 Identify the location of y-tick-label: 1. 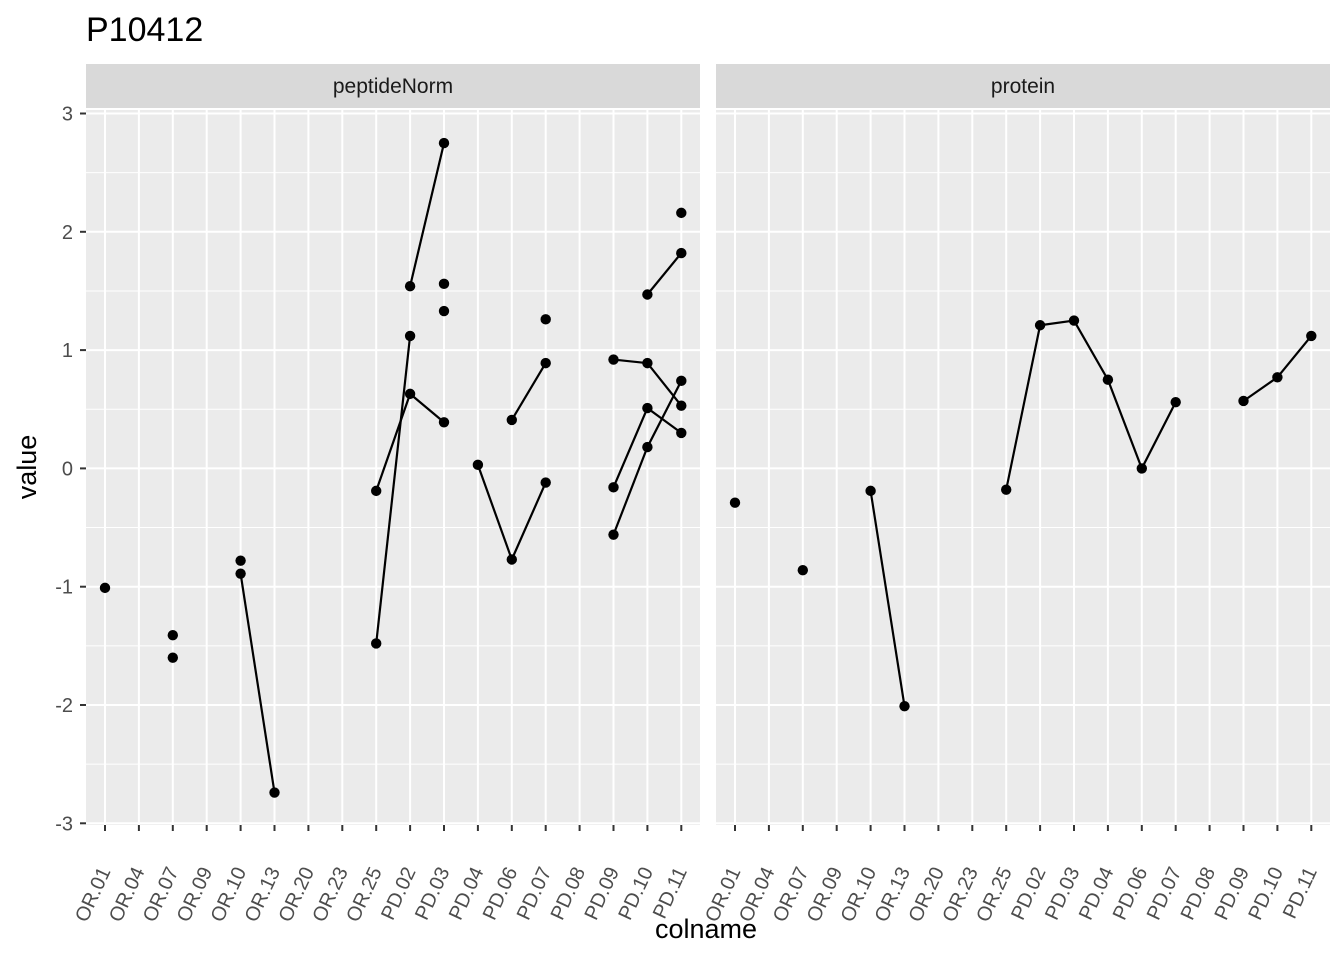
(67, 351).